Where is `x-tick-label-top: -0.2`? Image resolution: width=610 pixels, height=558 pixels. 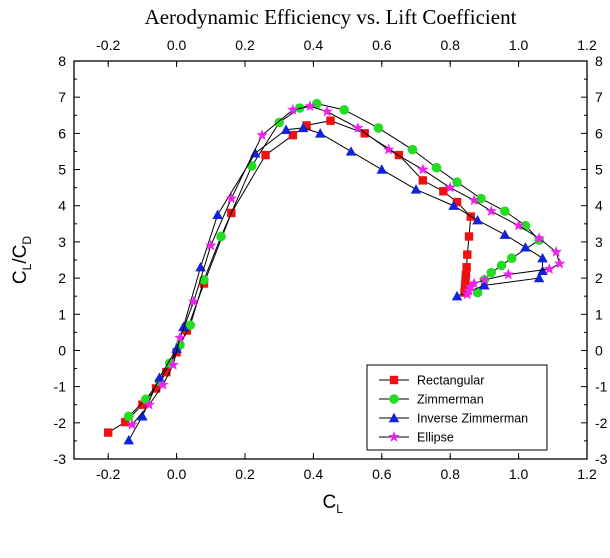
x-tick-label-top: -0.2 is located at coordinates (108, 45).